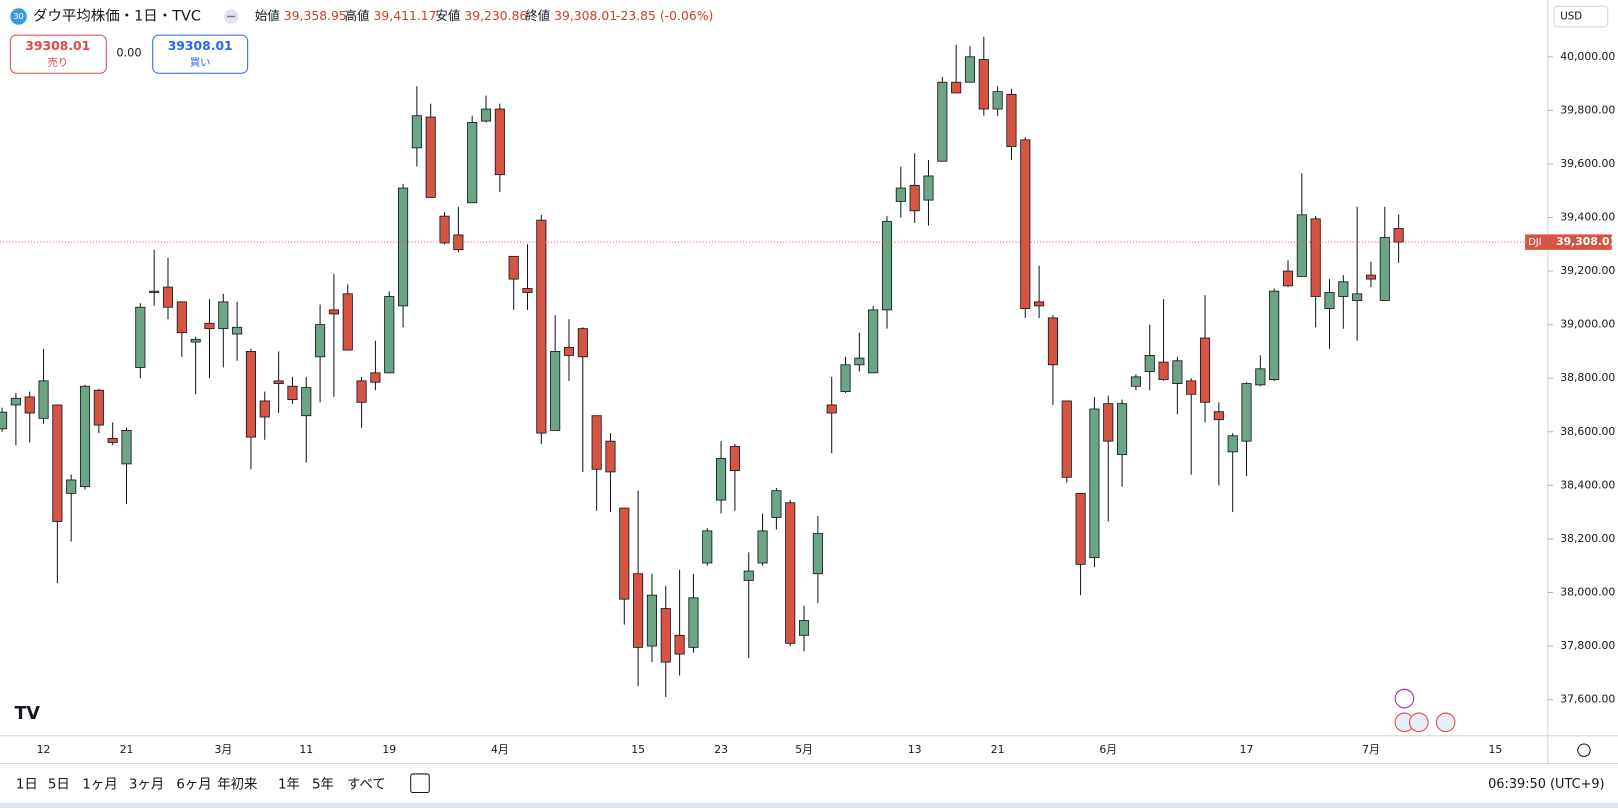 Image resolution: width=1618 pixels, height=808 pixels. Describe the element at coordinates (495, 16) in the screenshot. I see `ohlc-value: 39,230.86` at that location.